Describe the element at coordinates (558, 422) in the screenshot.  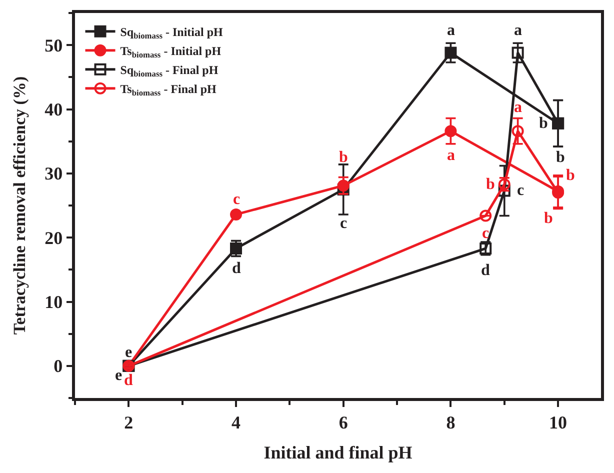
I see `x-tick-label: 10` at that location.